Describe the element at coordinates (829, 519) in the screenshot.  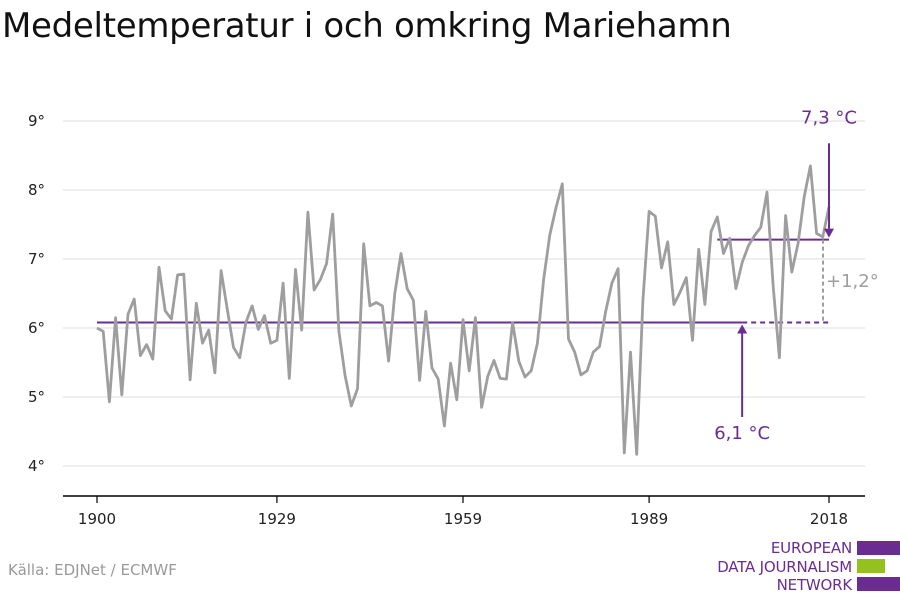
I see `x-tick-label-2018: 2018` at that location.